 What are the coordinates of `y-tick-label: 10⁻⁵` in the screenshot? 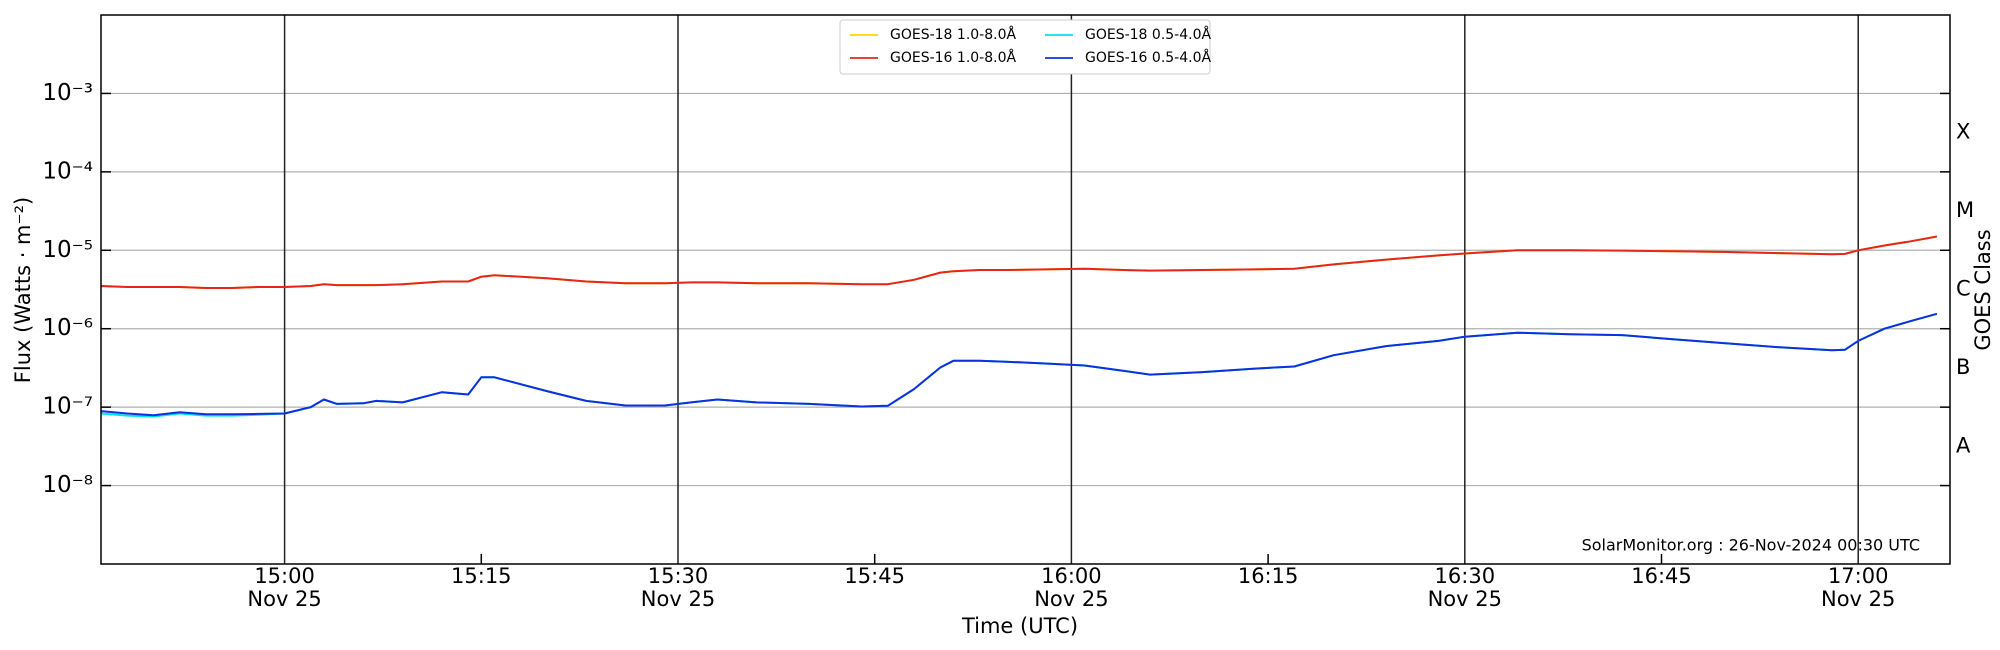 It's located at (67, 250).